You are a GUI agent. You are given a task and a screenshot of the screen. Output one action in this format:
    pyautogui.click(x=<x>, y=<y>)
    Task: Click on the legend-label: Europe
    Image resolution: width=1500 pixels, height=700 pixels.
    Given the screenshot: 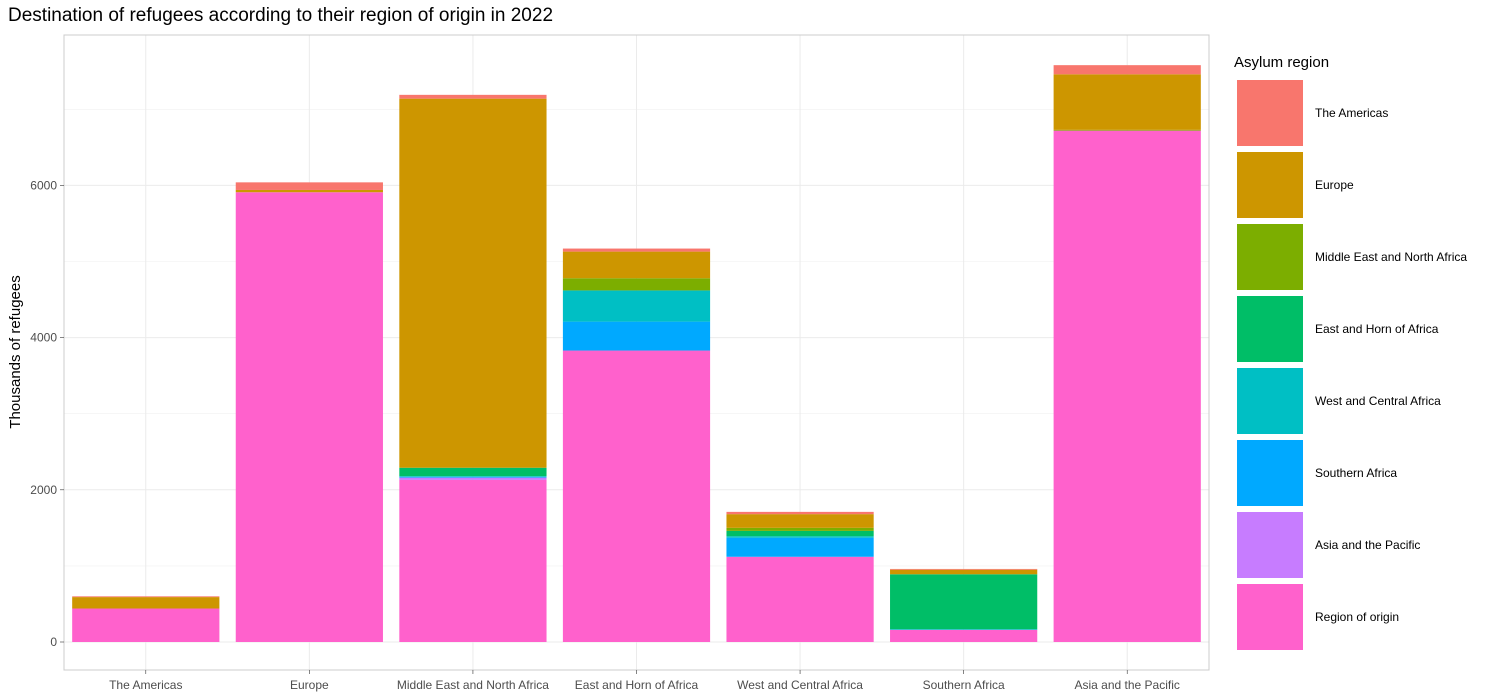 What is the action you would take?
    pyautogui.click(x=1334, y=185)
    